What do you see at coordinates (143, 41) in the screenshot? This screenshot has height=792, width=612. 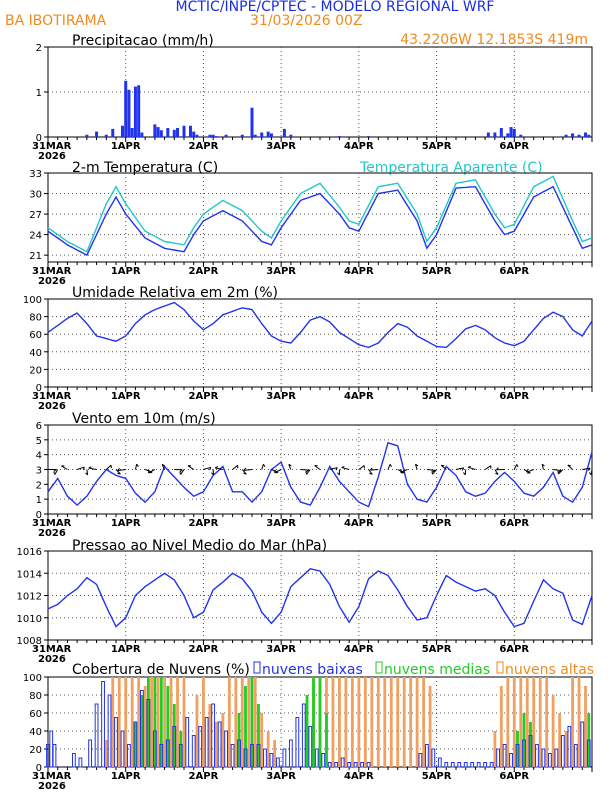 I see `precip-title: Precipitacao (mm/h)` at bounding box center [143, 41].